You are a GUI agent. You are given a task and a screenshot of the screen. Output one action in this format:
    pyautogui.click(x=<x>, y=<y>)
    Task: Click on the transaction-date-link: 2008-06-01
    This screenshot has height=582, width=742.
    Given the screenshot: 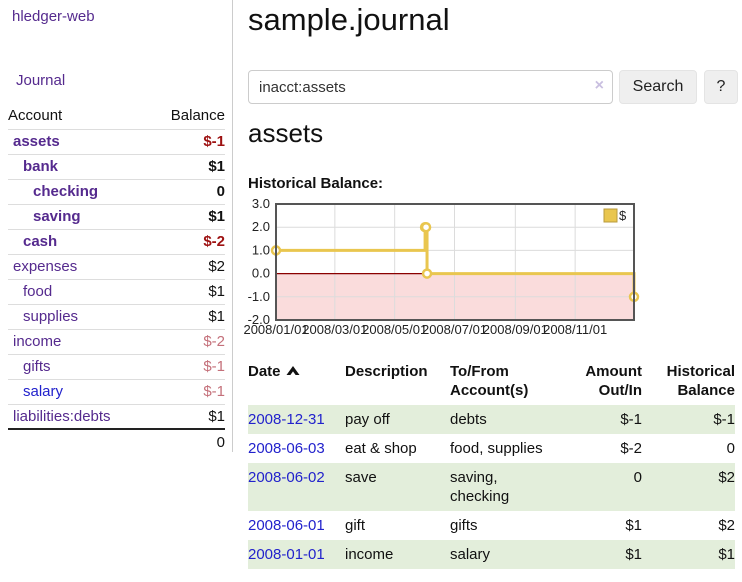 What is the action you would take?
    pyautogui.click(x=286, y=525)
    